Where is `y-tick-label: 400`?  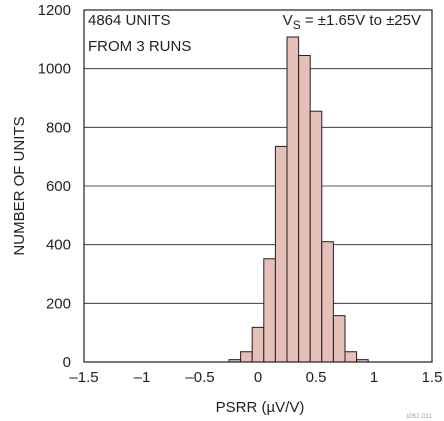 y-tick-label: 400 is located at coordinates (58, 245).